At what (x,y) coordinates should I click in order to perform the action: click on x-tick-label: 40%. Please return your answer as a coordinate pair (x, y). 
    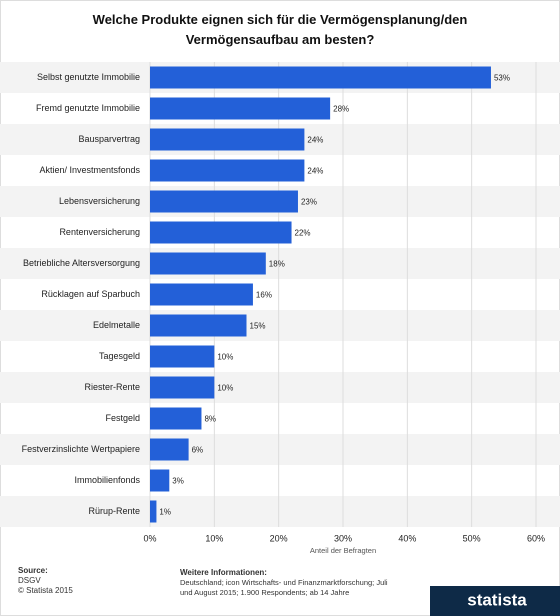
    Looking at the image, I should click on (407, 538).